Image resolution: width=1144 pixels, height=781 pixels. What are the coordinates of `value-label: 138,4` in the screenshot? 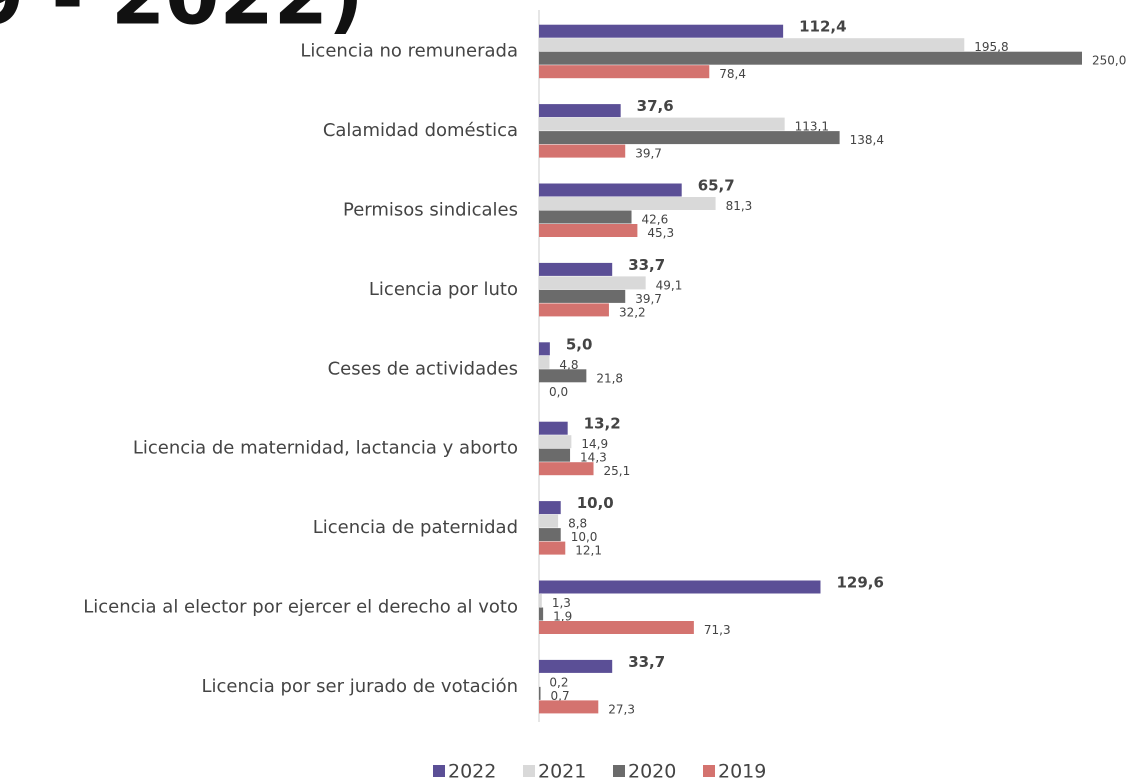 It's located at (867, 140).